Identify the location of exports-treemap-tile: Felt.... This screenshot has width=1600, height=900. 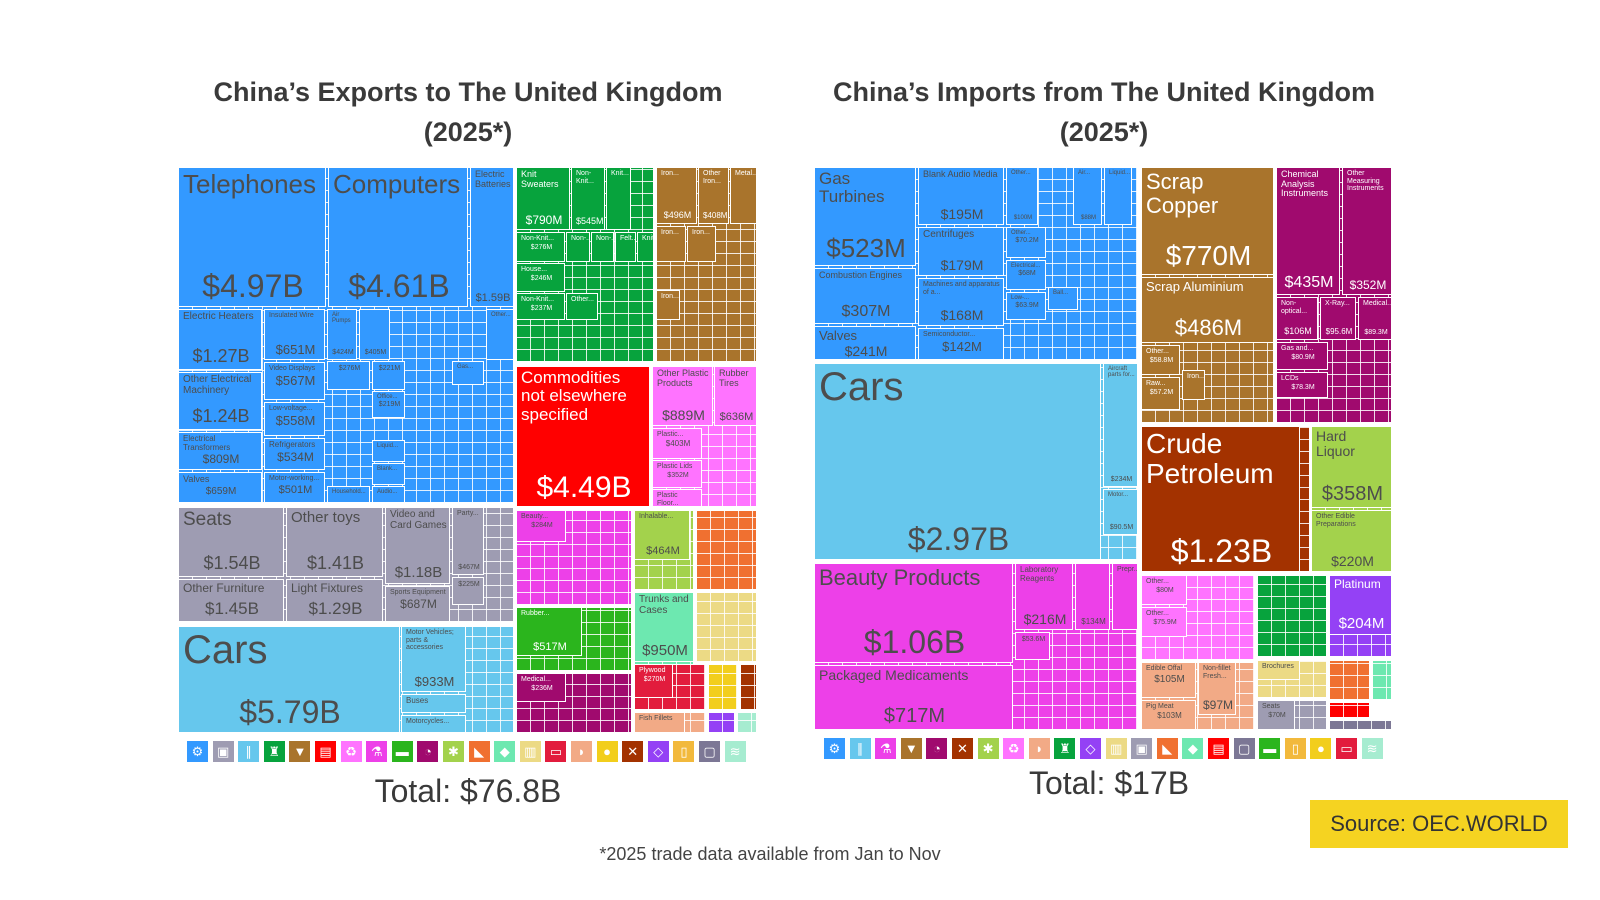
(625, 247).